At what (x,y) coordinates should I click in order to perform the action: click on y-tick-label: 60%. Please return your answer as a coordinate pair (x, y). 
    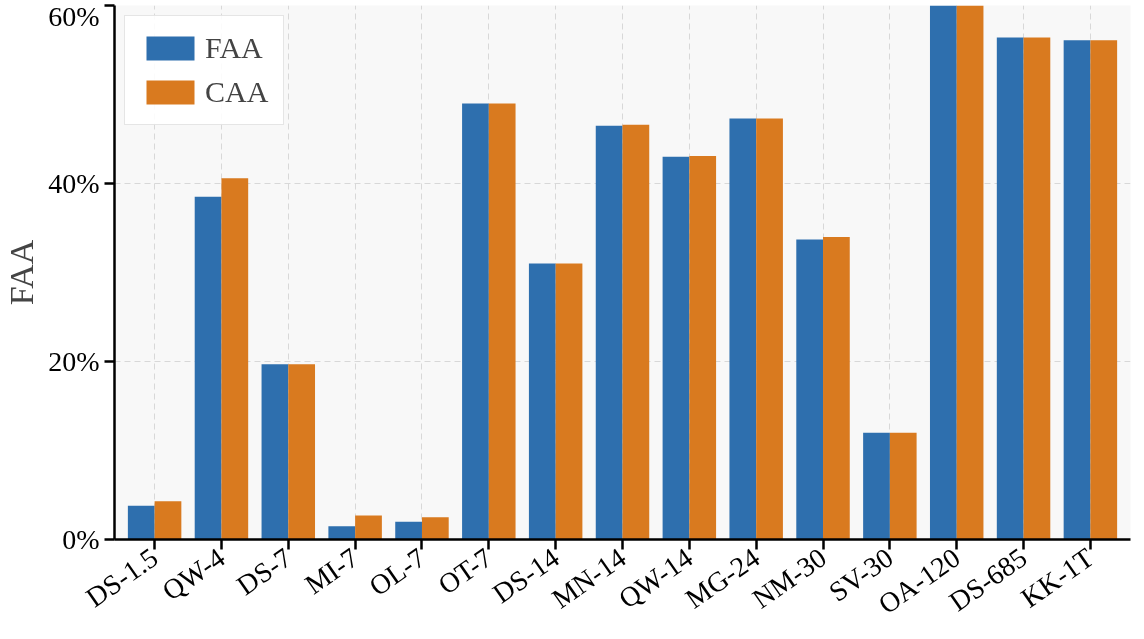
    Looking at the image, I should click on (74, 16).